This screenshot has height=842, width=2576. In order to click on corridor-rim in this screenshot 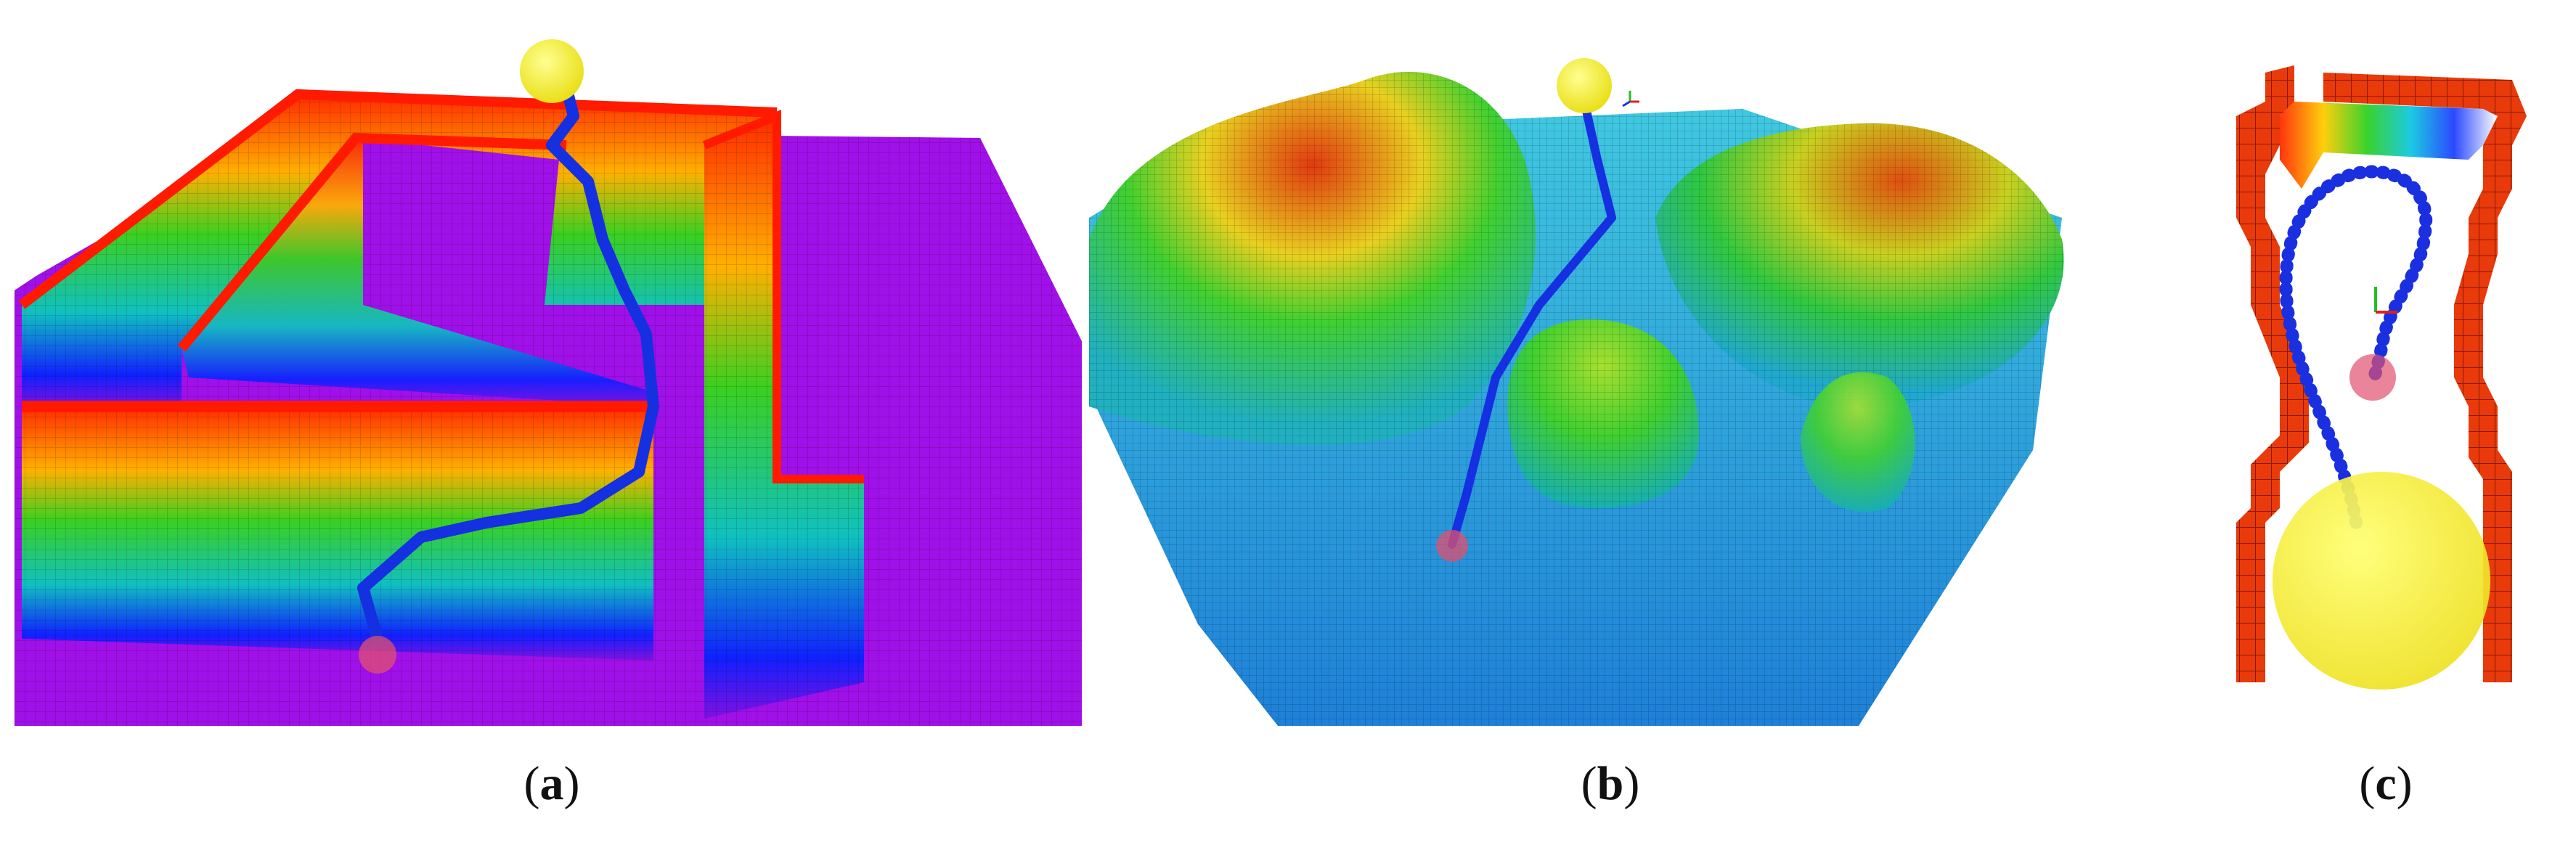, I will do `click(2389, 145)`.